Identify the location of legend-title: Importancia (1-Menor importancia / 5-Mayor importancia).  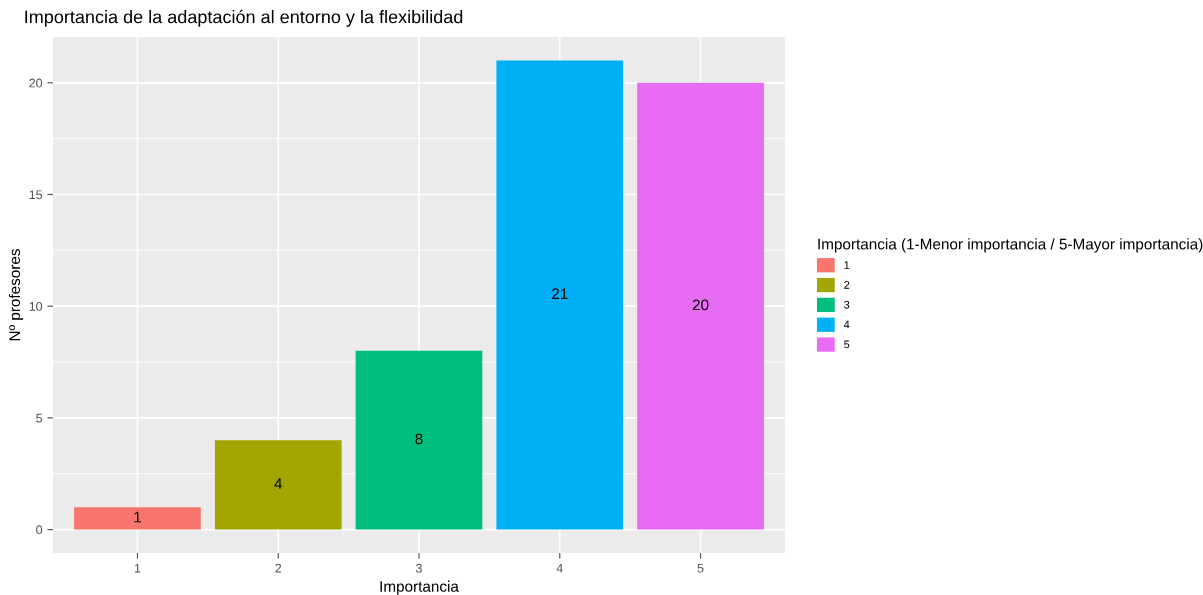
(1010, 245).